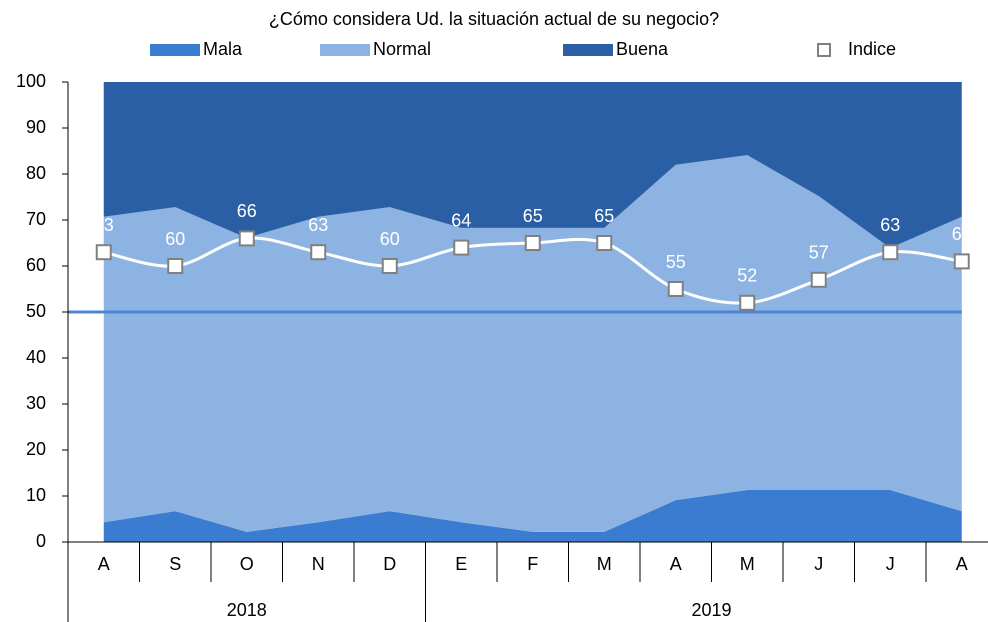 The image size is (988, 622). I want to click on legend-label: Normal, so click(402, 49).